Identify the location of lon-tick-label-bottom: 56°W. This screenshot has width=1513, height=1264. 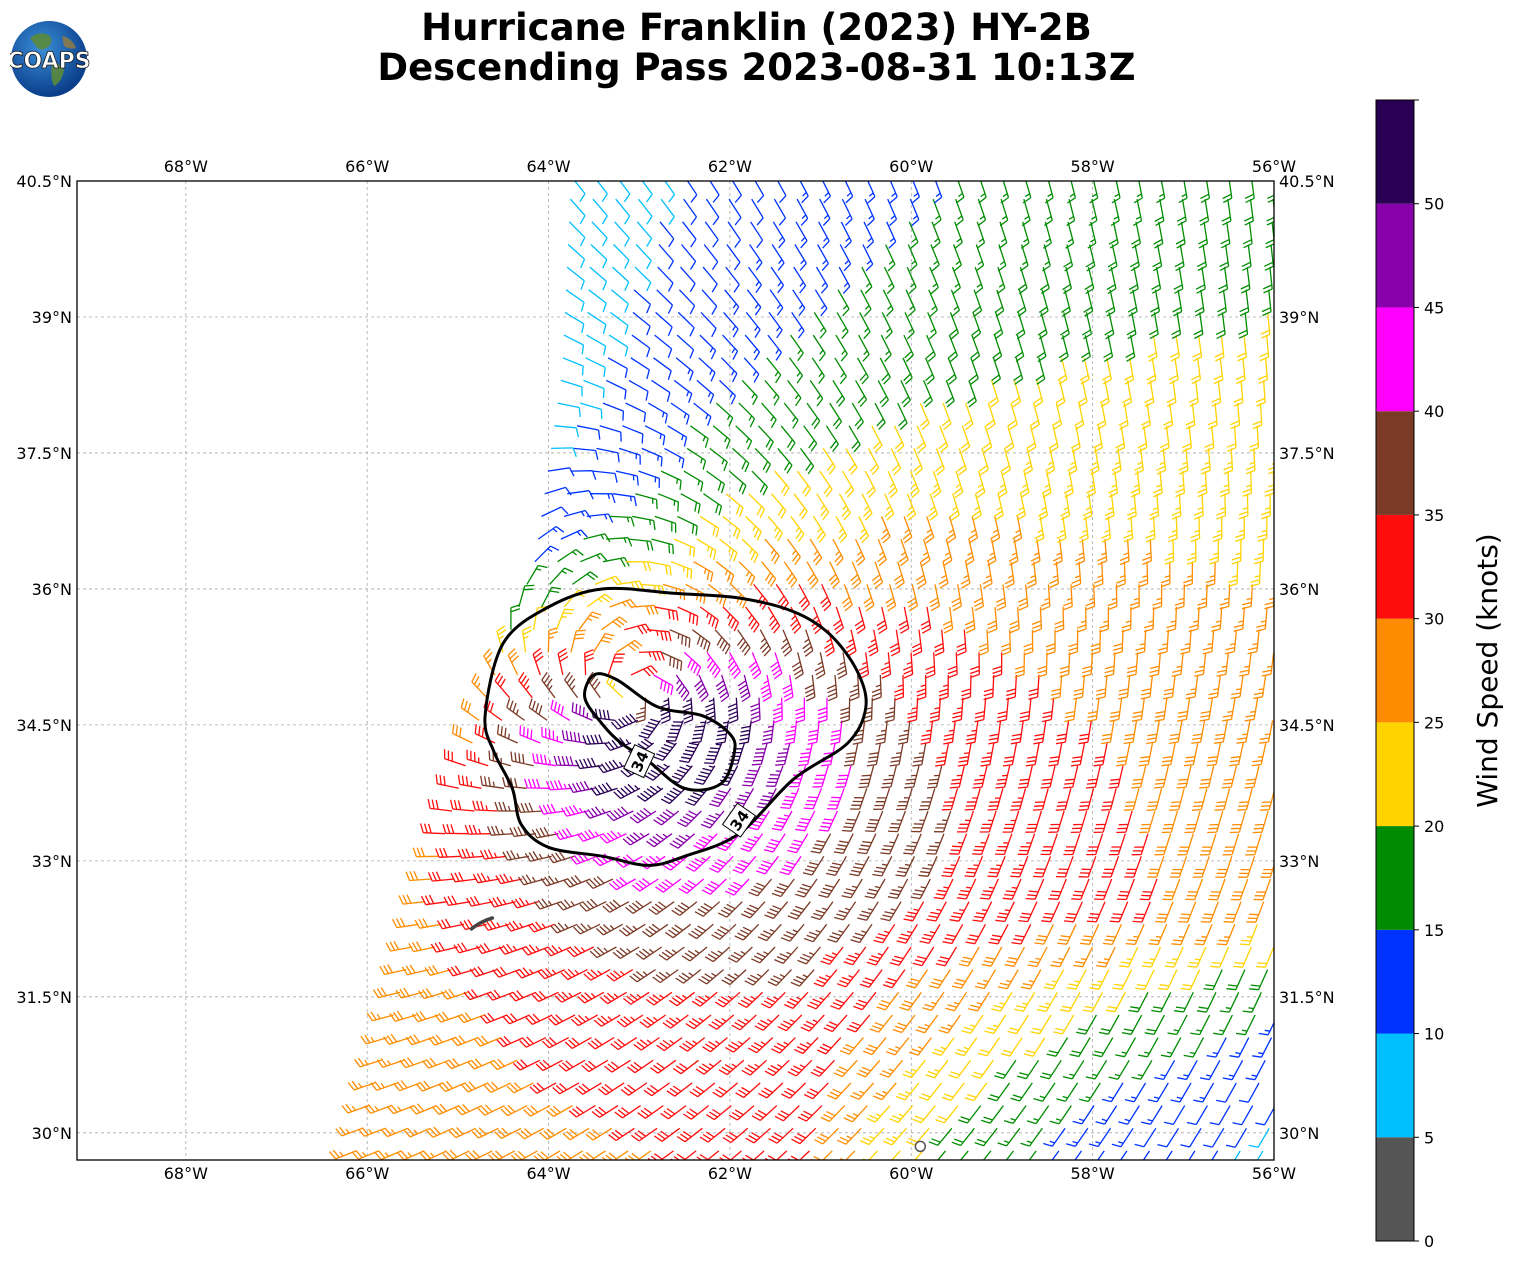
(1274, 1173).